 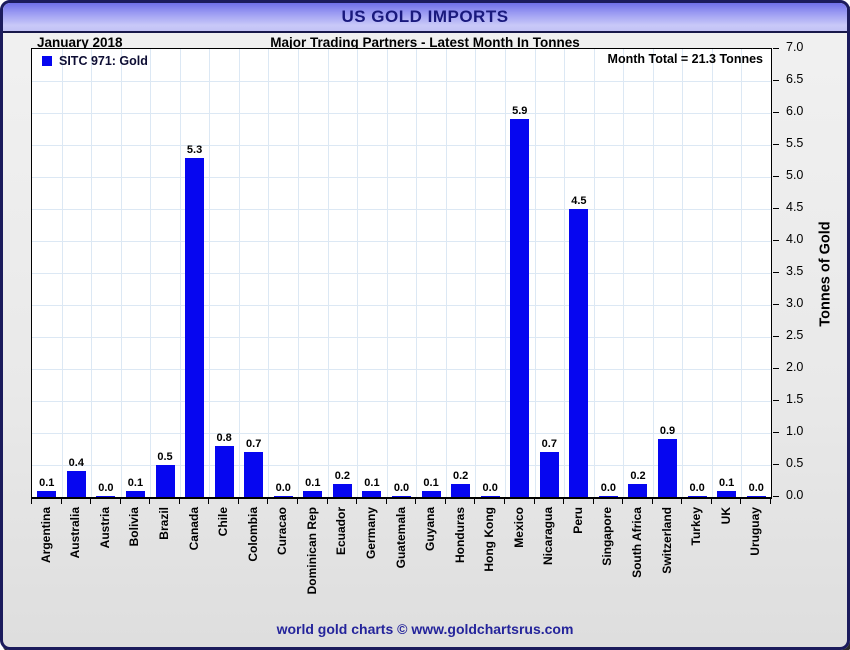 What do you see at coordinates (725, 516) in the screenshot?
I see `x-axis-label: UK` at bounding box center [725, 516].